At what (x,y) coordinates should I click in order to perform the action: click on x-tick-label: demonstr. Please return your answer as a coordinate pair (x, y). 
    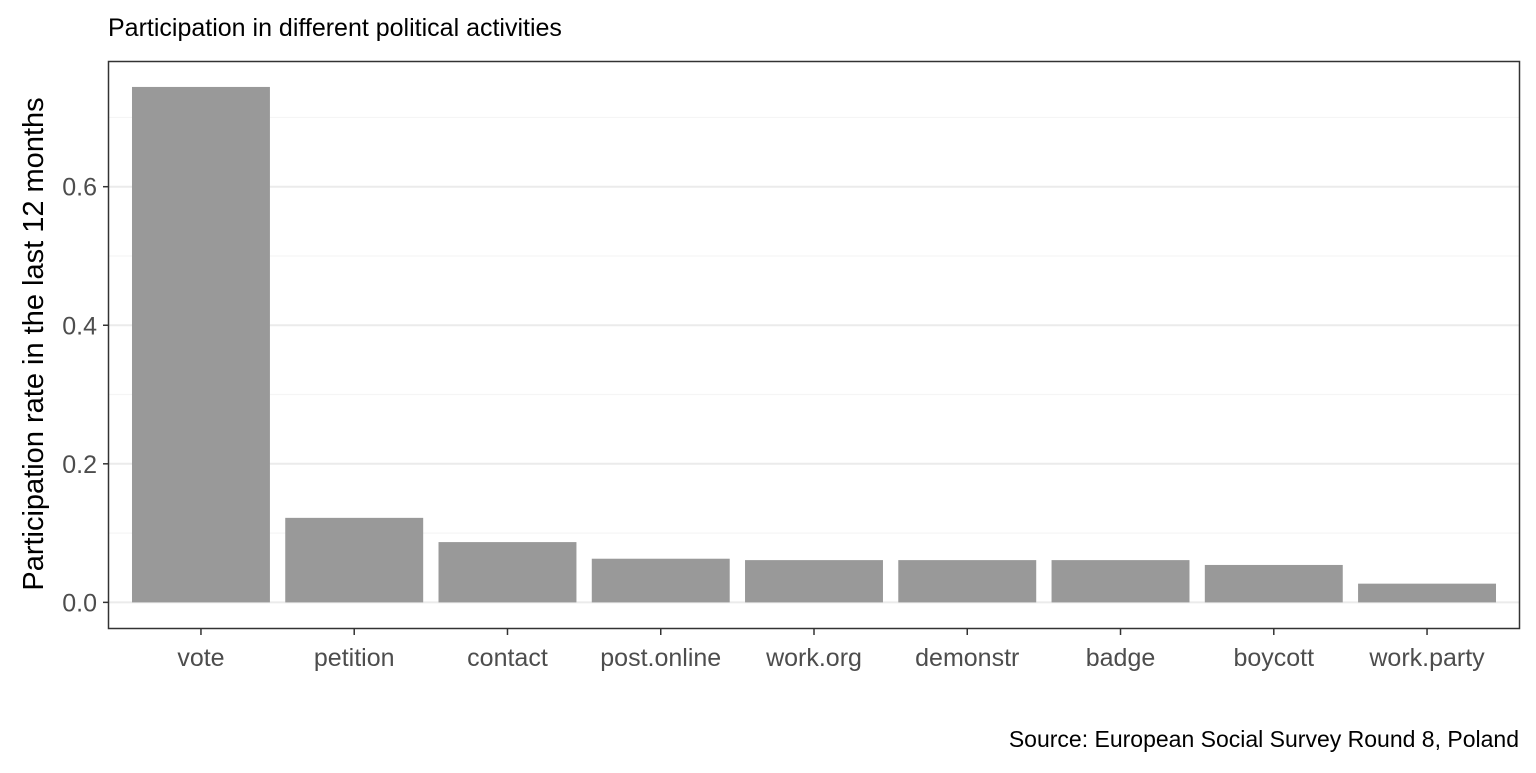
    Looking at the image, I should click on (967, 658).